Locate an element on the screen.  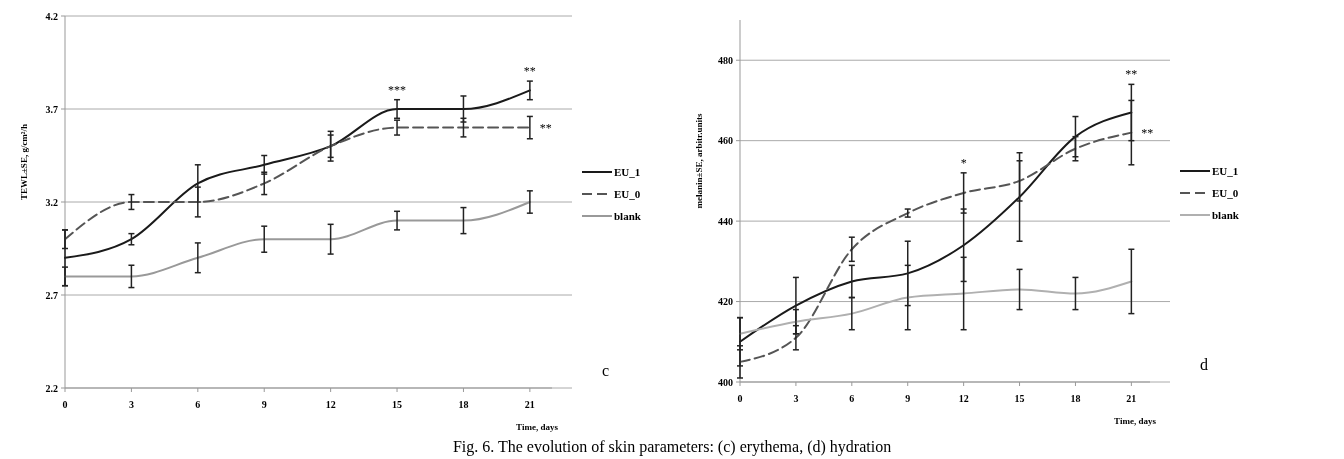
text: c is located at coordinates (606, 370).